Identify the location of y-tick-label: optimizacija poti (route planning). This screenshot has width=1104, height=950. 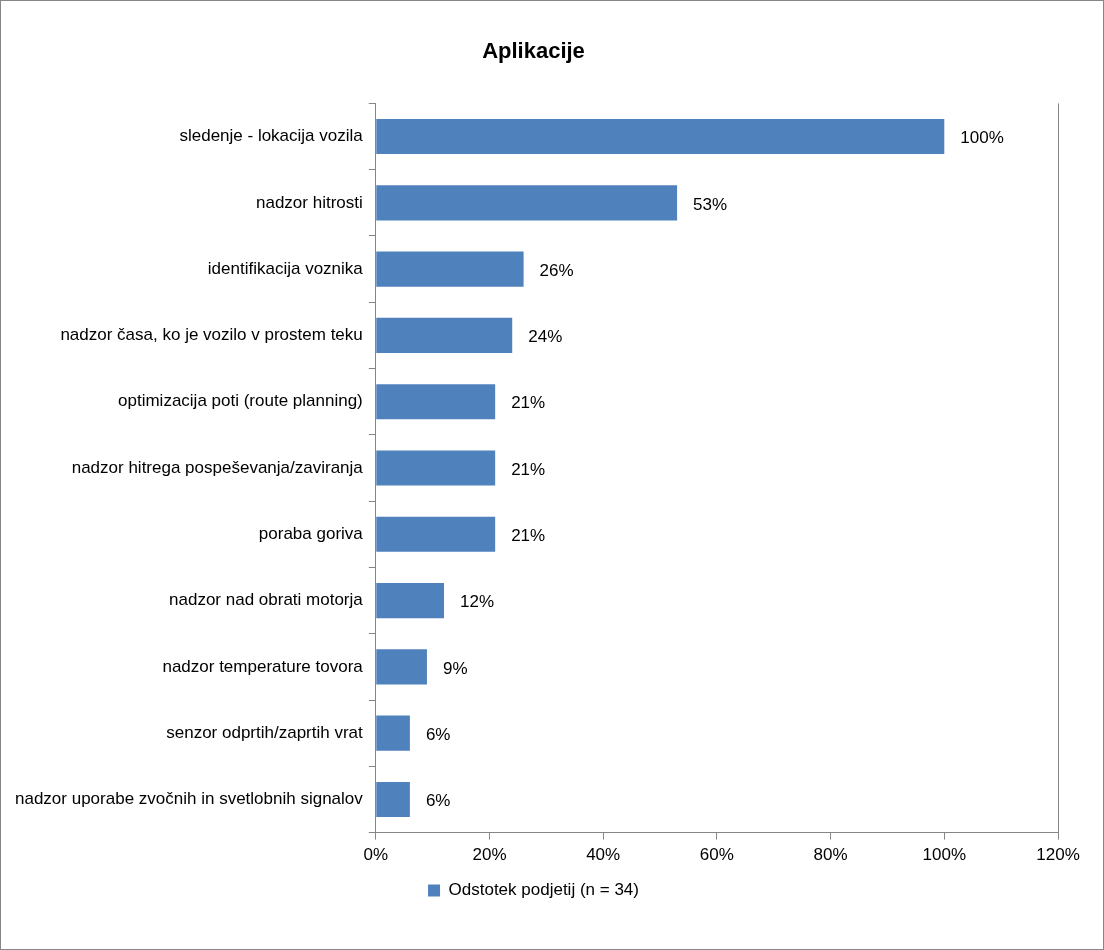
(240, 401).